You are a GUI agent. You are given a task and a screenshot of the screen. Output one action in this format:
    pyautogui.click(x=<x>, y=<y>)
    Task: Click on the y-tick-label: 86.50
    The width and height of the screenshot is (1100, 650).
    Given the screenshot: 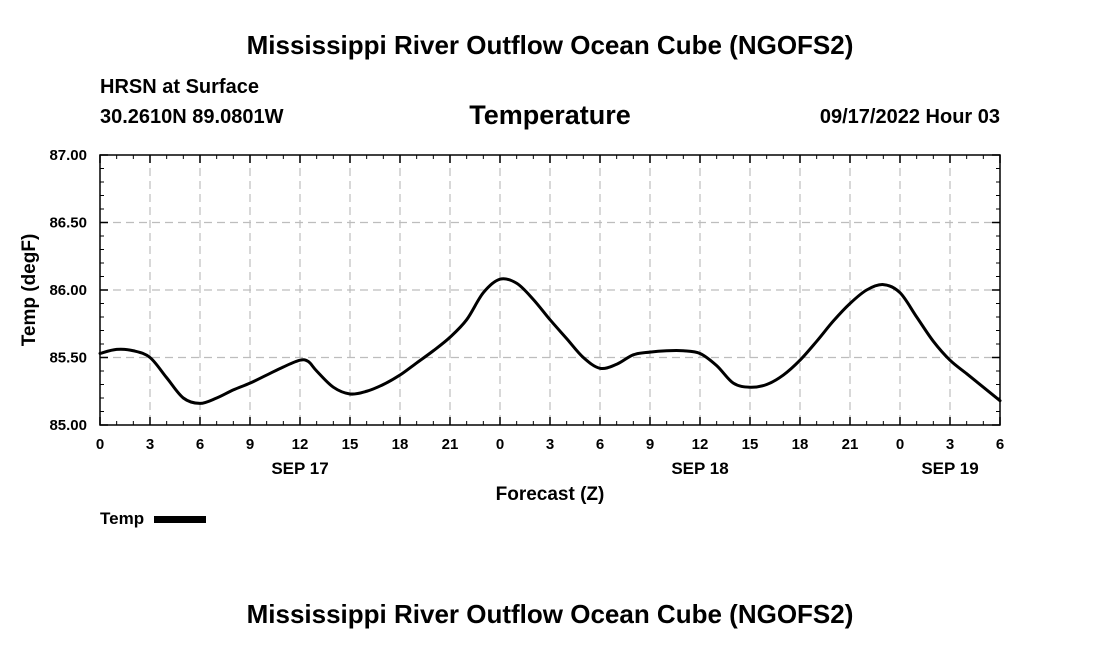 What is the action you would take?
    pyautogui.click(x=68, y=223)
    